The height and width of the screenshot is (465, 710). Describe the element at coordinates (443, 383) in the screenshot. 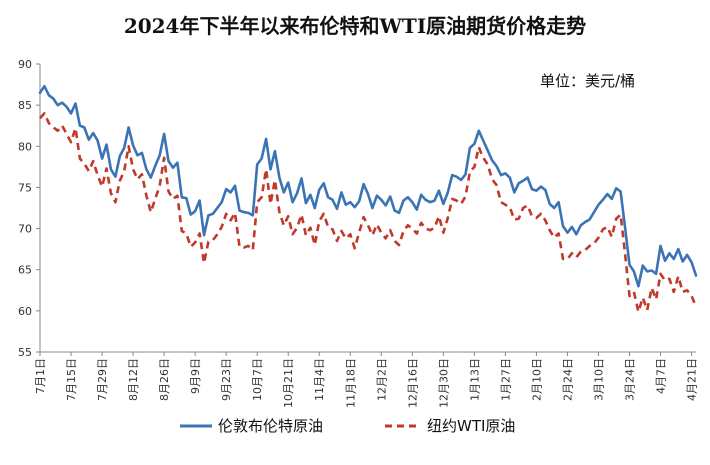

I see `x-tick-label: 12月30日` at that location.